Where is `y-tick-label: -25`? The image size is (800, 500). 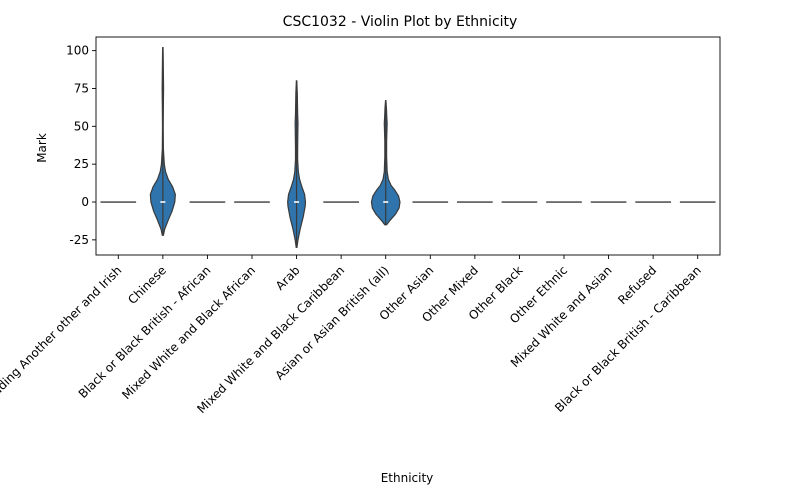 y-tick-label: -25 is located at coordinates (79, 240).